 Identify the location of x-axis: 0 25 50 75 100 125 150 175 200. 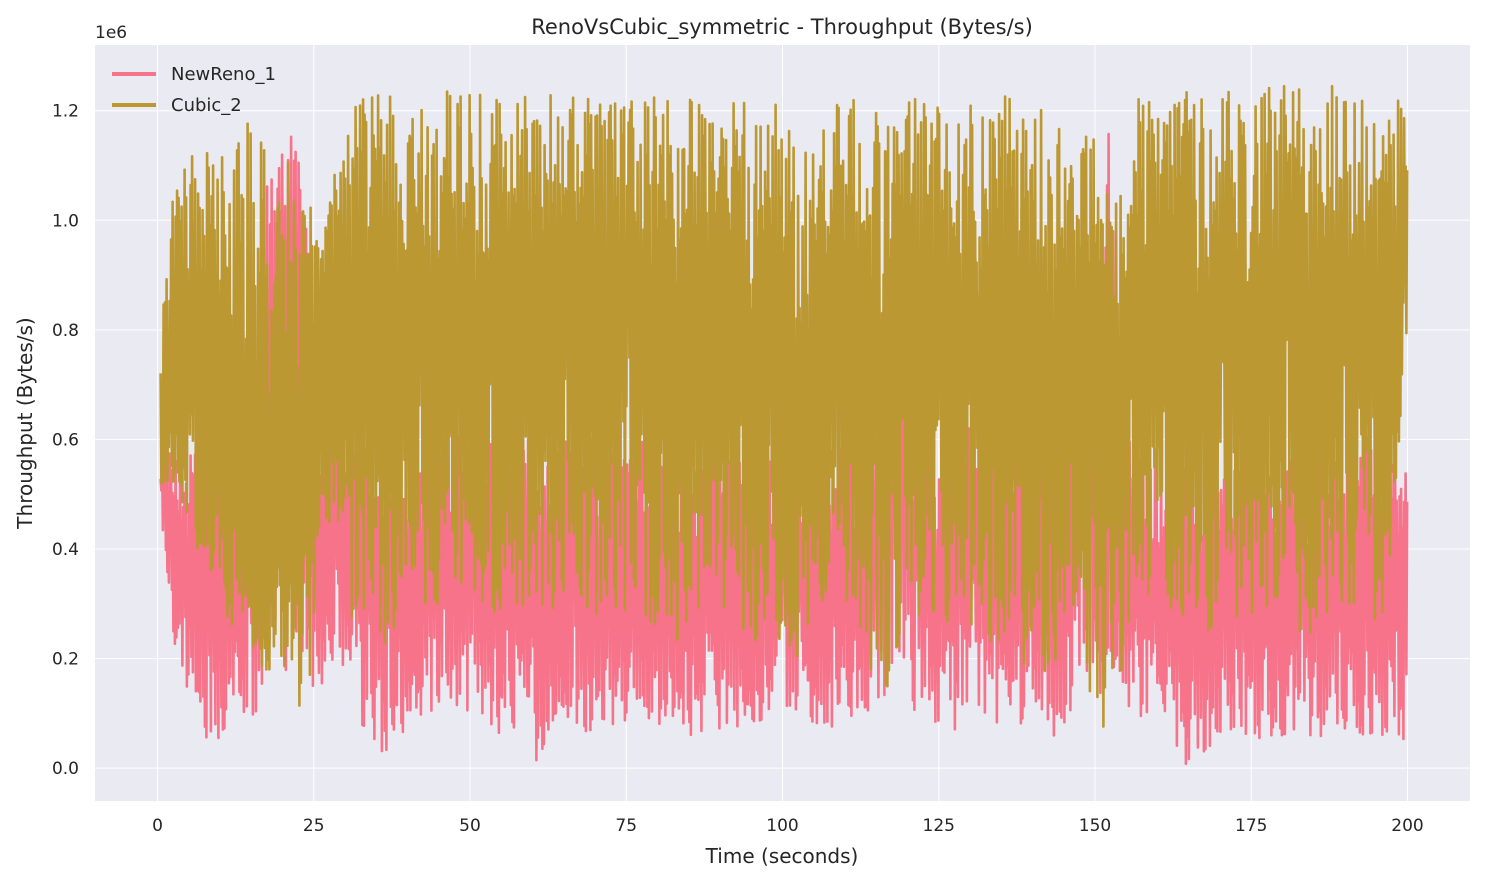
(788, 826).